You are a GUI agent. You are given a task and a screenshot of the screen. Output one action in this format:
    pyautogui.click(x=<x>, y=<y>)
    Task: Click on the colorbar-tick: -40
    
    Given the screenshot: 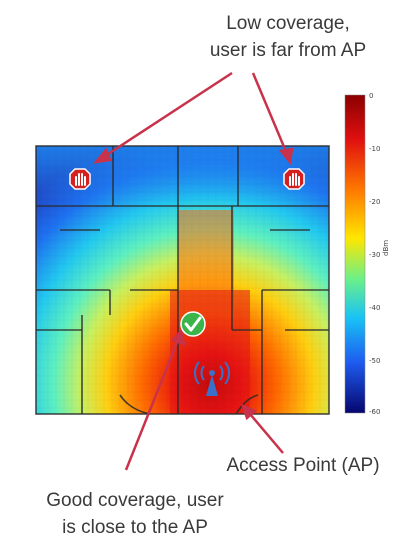 What is the action you would take?
    pyautogui.click(x=375, y=308)
    